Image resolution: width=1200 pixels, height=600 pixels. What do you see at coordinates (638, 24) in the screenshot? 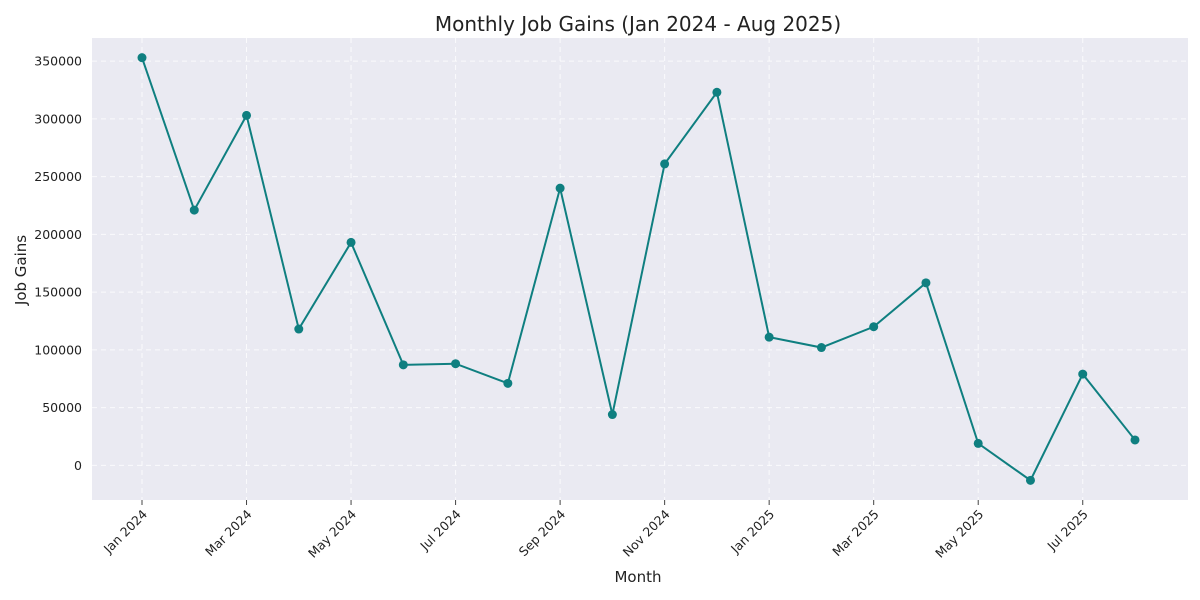
I see `chart-title: Monthly Job Gains (Jan 2024 - Aug 2025)` at bounding box center [638, 24].